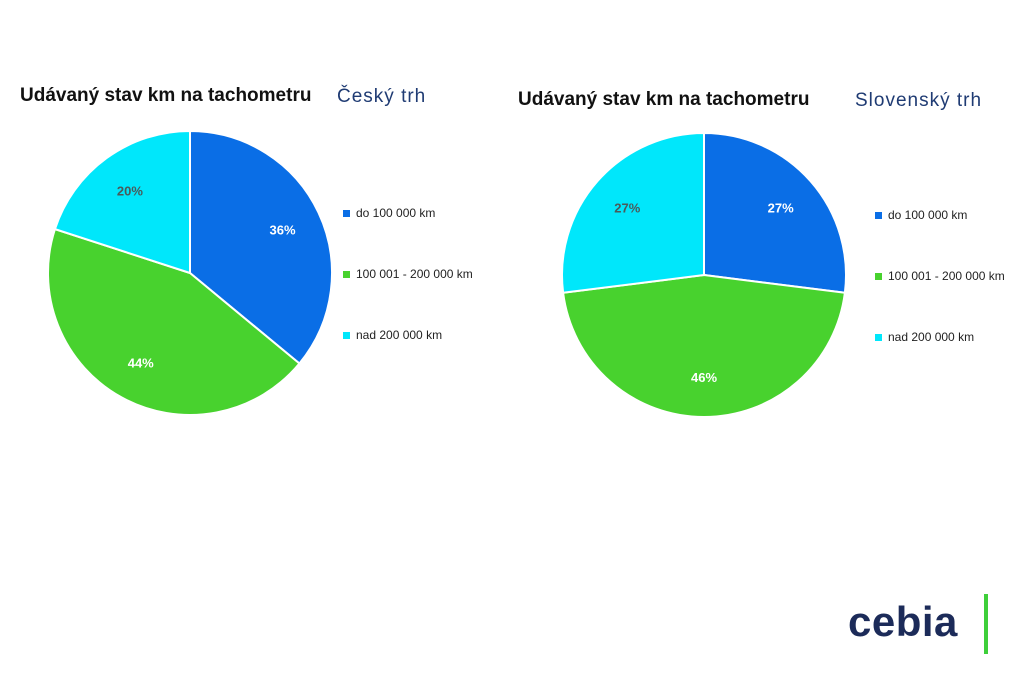 This screenshot has height=683, width=1024. I want to click on chart-1-legend-item-1: 100 001 - 200 000 km, so click(408, 274).